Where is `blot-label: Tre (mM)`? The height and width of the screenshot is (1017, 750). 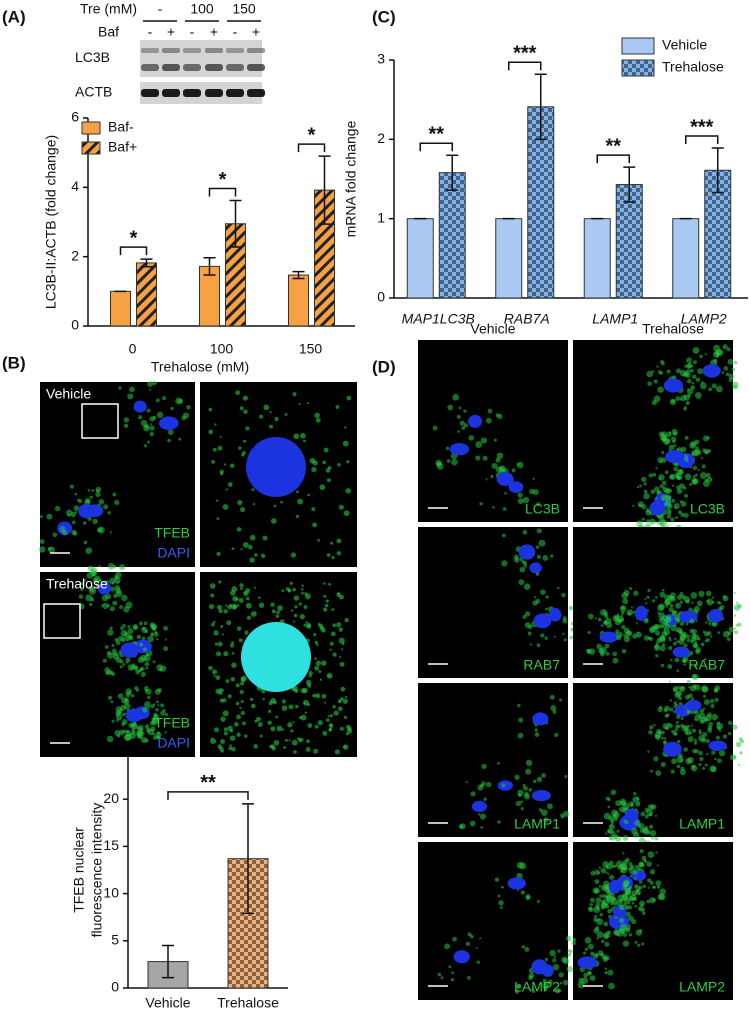
blot-label: Tre (mM) is located at coordinates (108, 9).